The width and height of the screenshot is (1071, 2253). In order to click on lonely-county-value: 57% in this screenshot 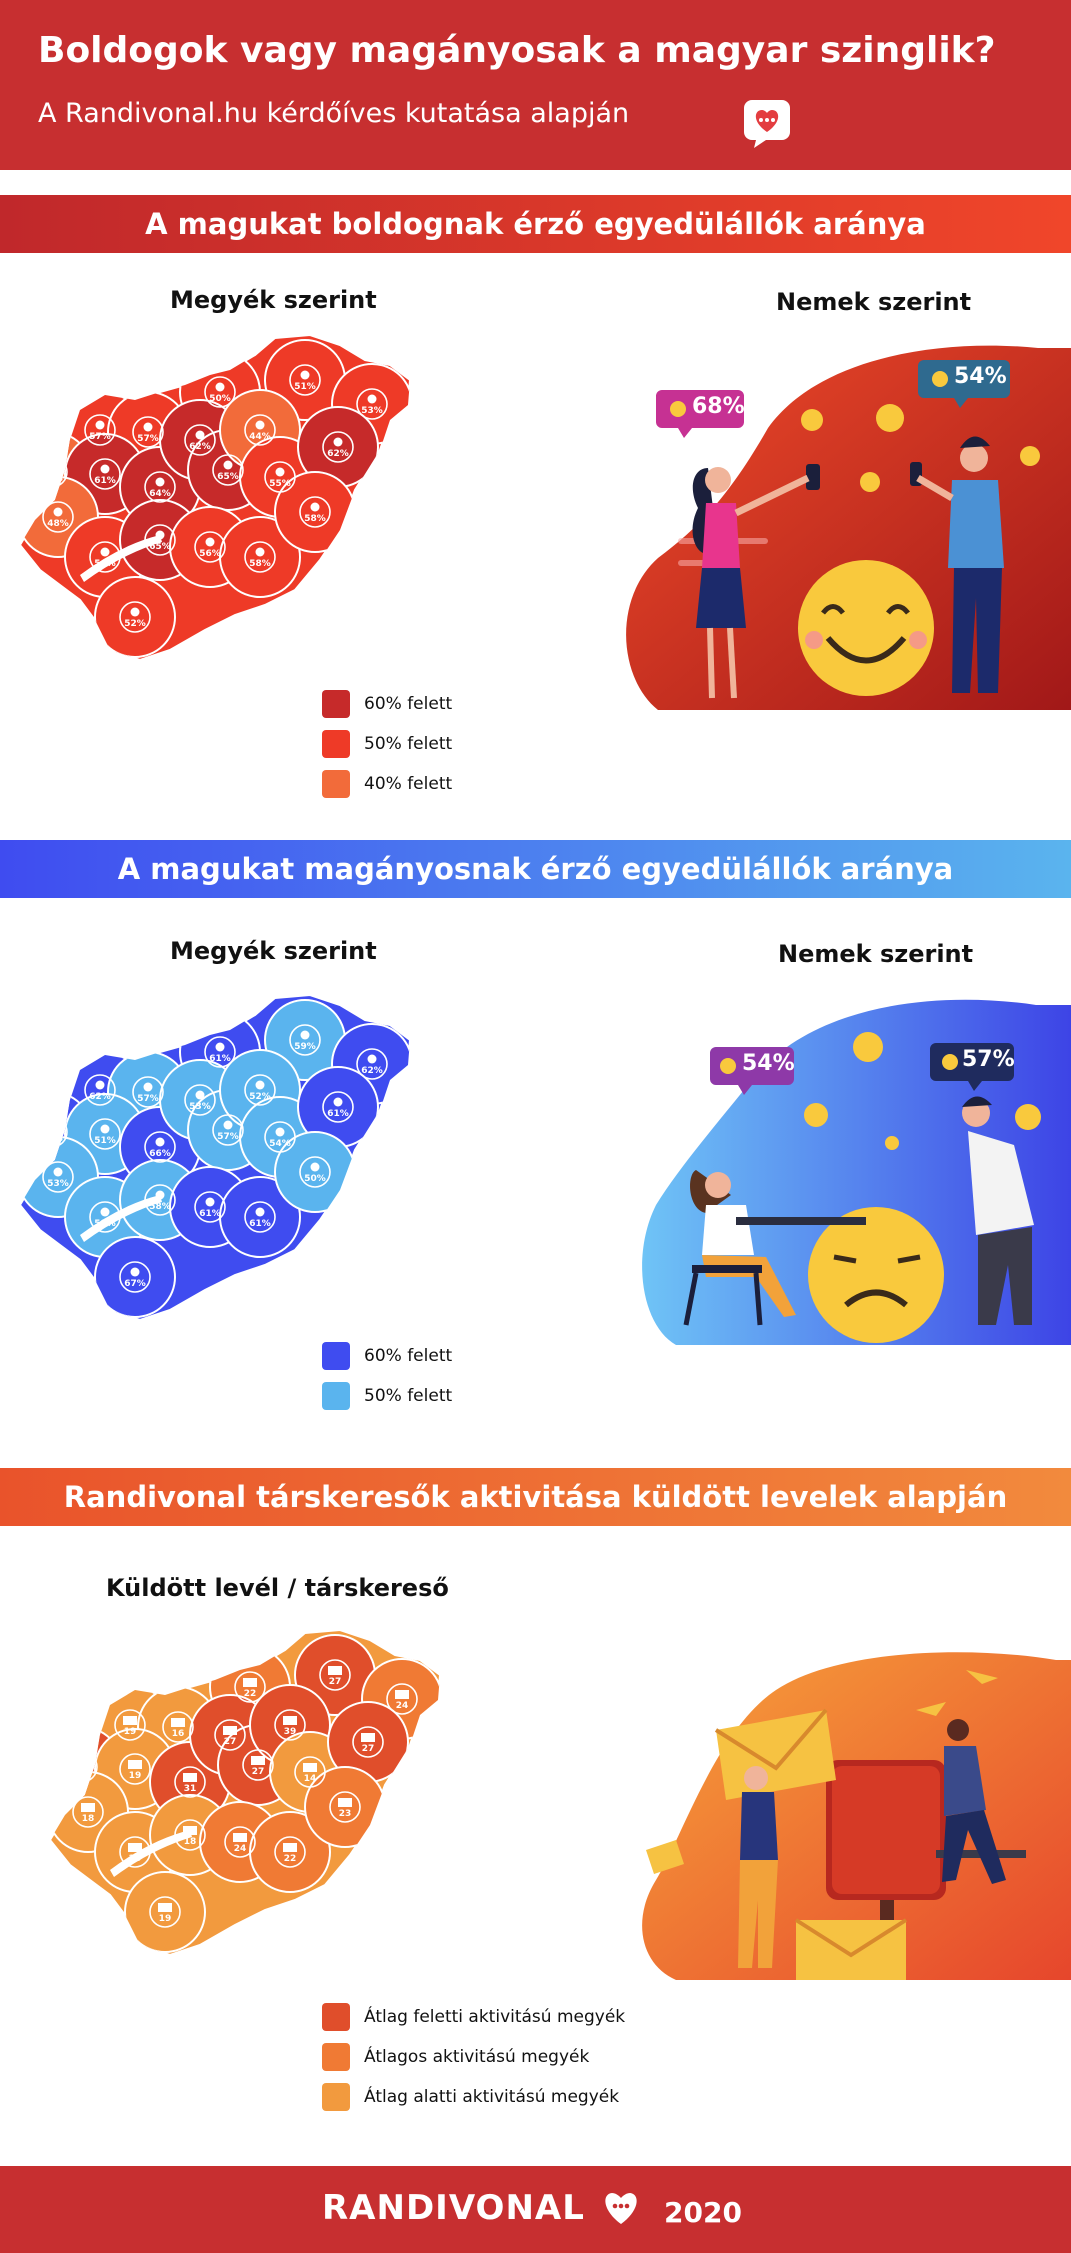, I will do `click(228, 1137)`.